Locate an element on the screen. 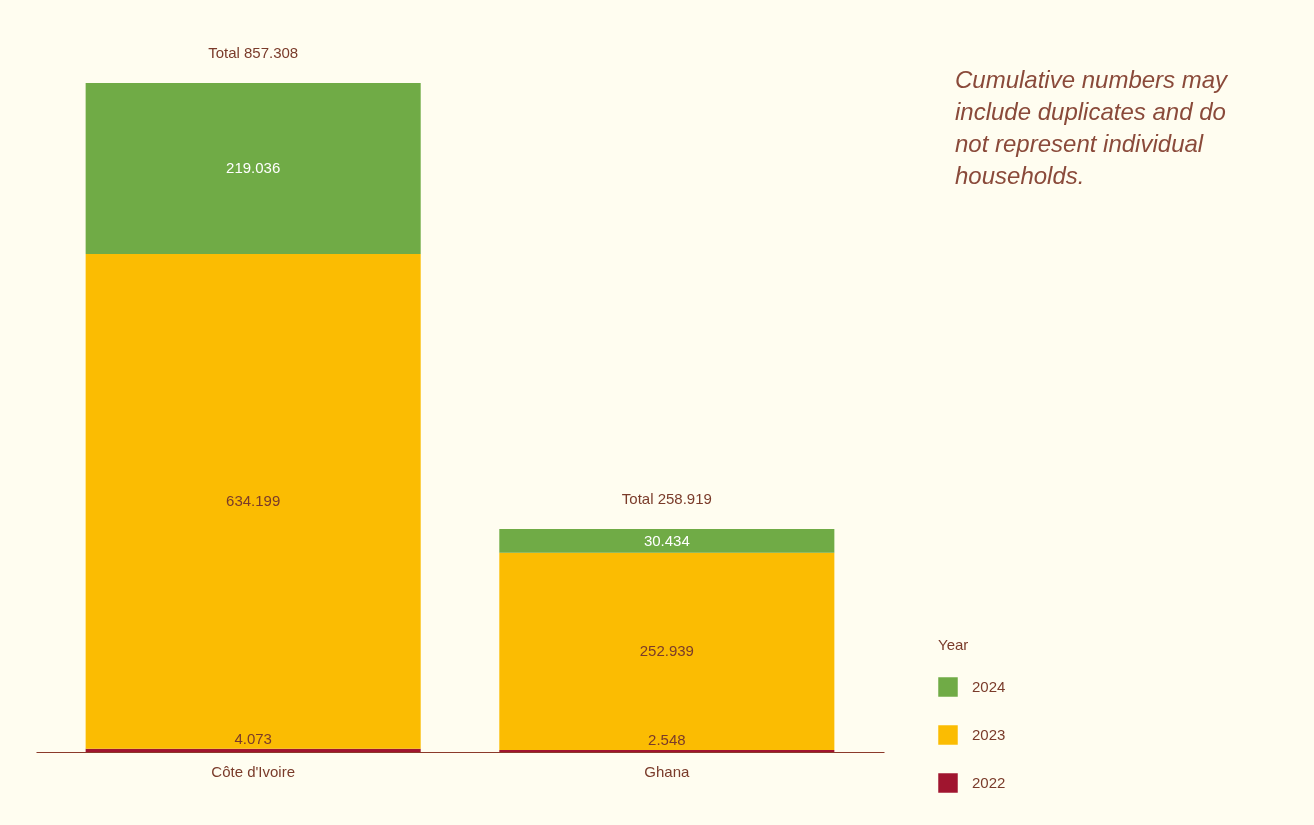  x-tick-label: Ghana is located at coordinates (667, 771).